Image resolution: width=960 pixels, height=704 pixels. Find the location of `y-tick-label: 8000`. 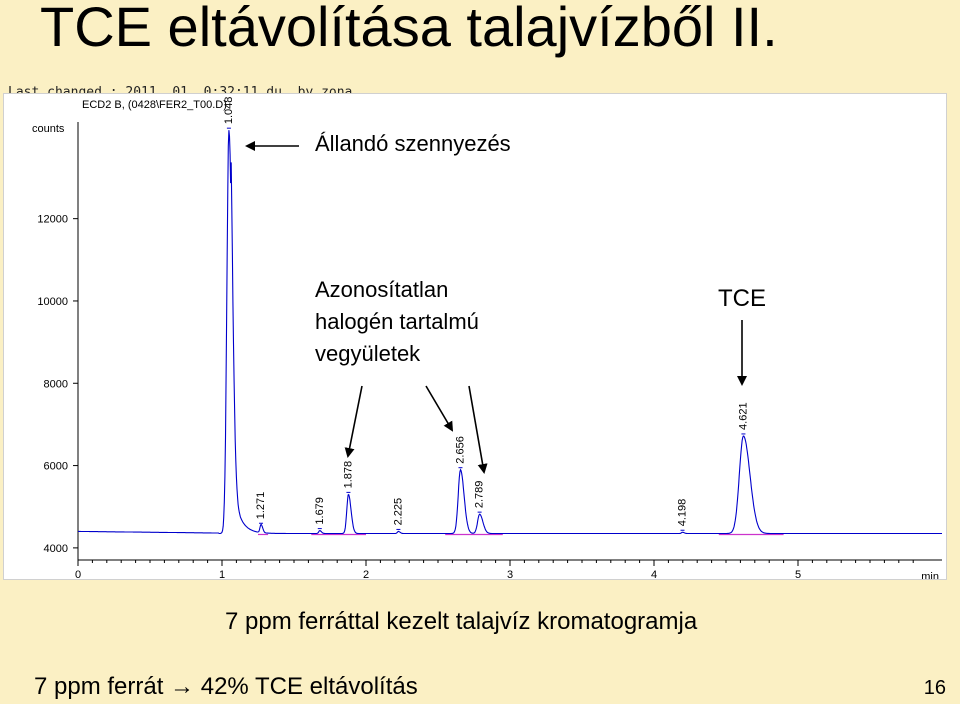

y-tick-label: 8000 is located at coordinates (56, 384).